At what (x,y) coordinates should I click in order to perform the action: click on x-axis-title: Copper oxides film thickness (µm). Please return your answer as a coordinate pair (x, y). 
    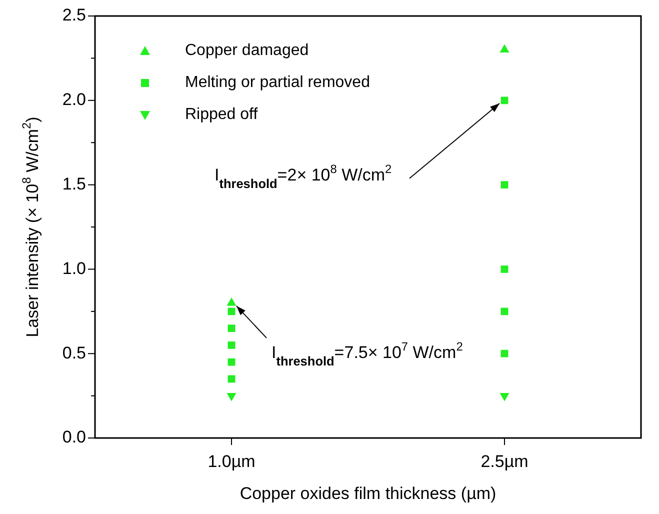
    Looking at the image, I should click on (368, 494).